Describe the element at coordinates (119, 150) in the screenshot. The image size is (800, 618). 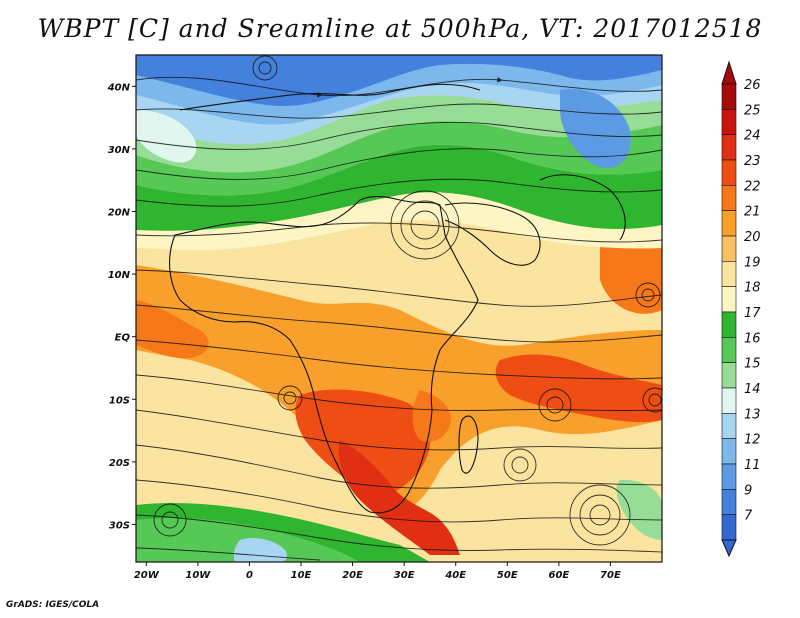
I see `lat-tick-label: 30N` at that location.